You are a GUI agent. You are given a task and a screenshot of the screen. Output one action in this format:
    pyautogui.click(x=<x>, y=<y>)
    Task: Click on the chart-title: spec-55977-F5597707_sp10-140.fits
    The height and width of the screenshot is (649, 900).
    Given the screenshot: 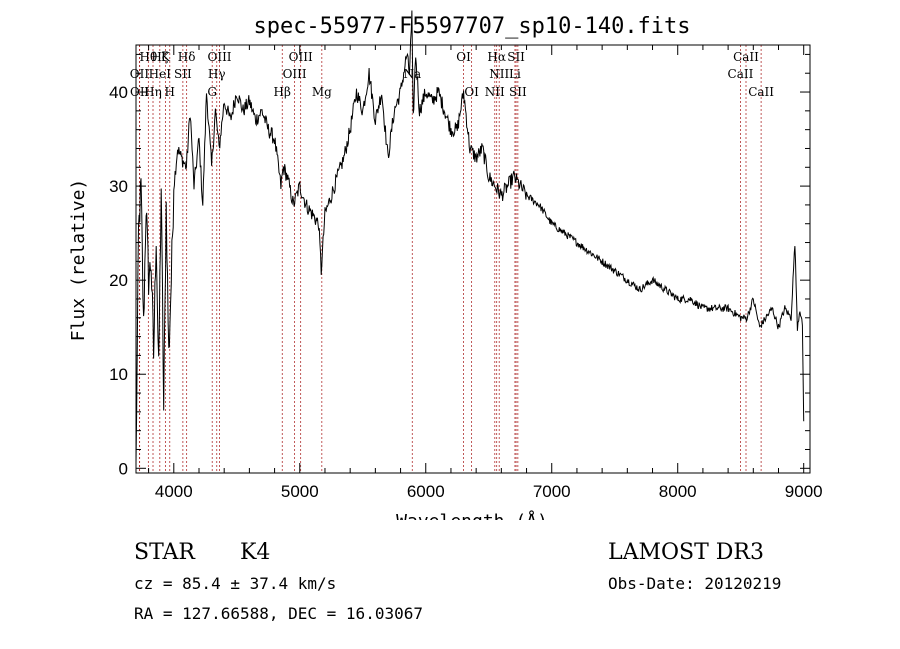 What is the action you would take?
    pyautogui.click(x=471, y=26)
    